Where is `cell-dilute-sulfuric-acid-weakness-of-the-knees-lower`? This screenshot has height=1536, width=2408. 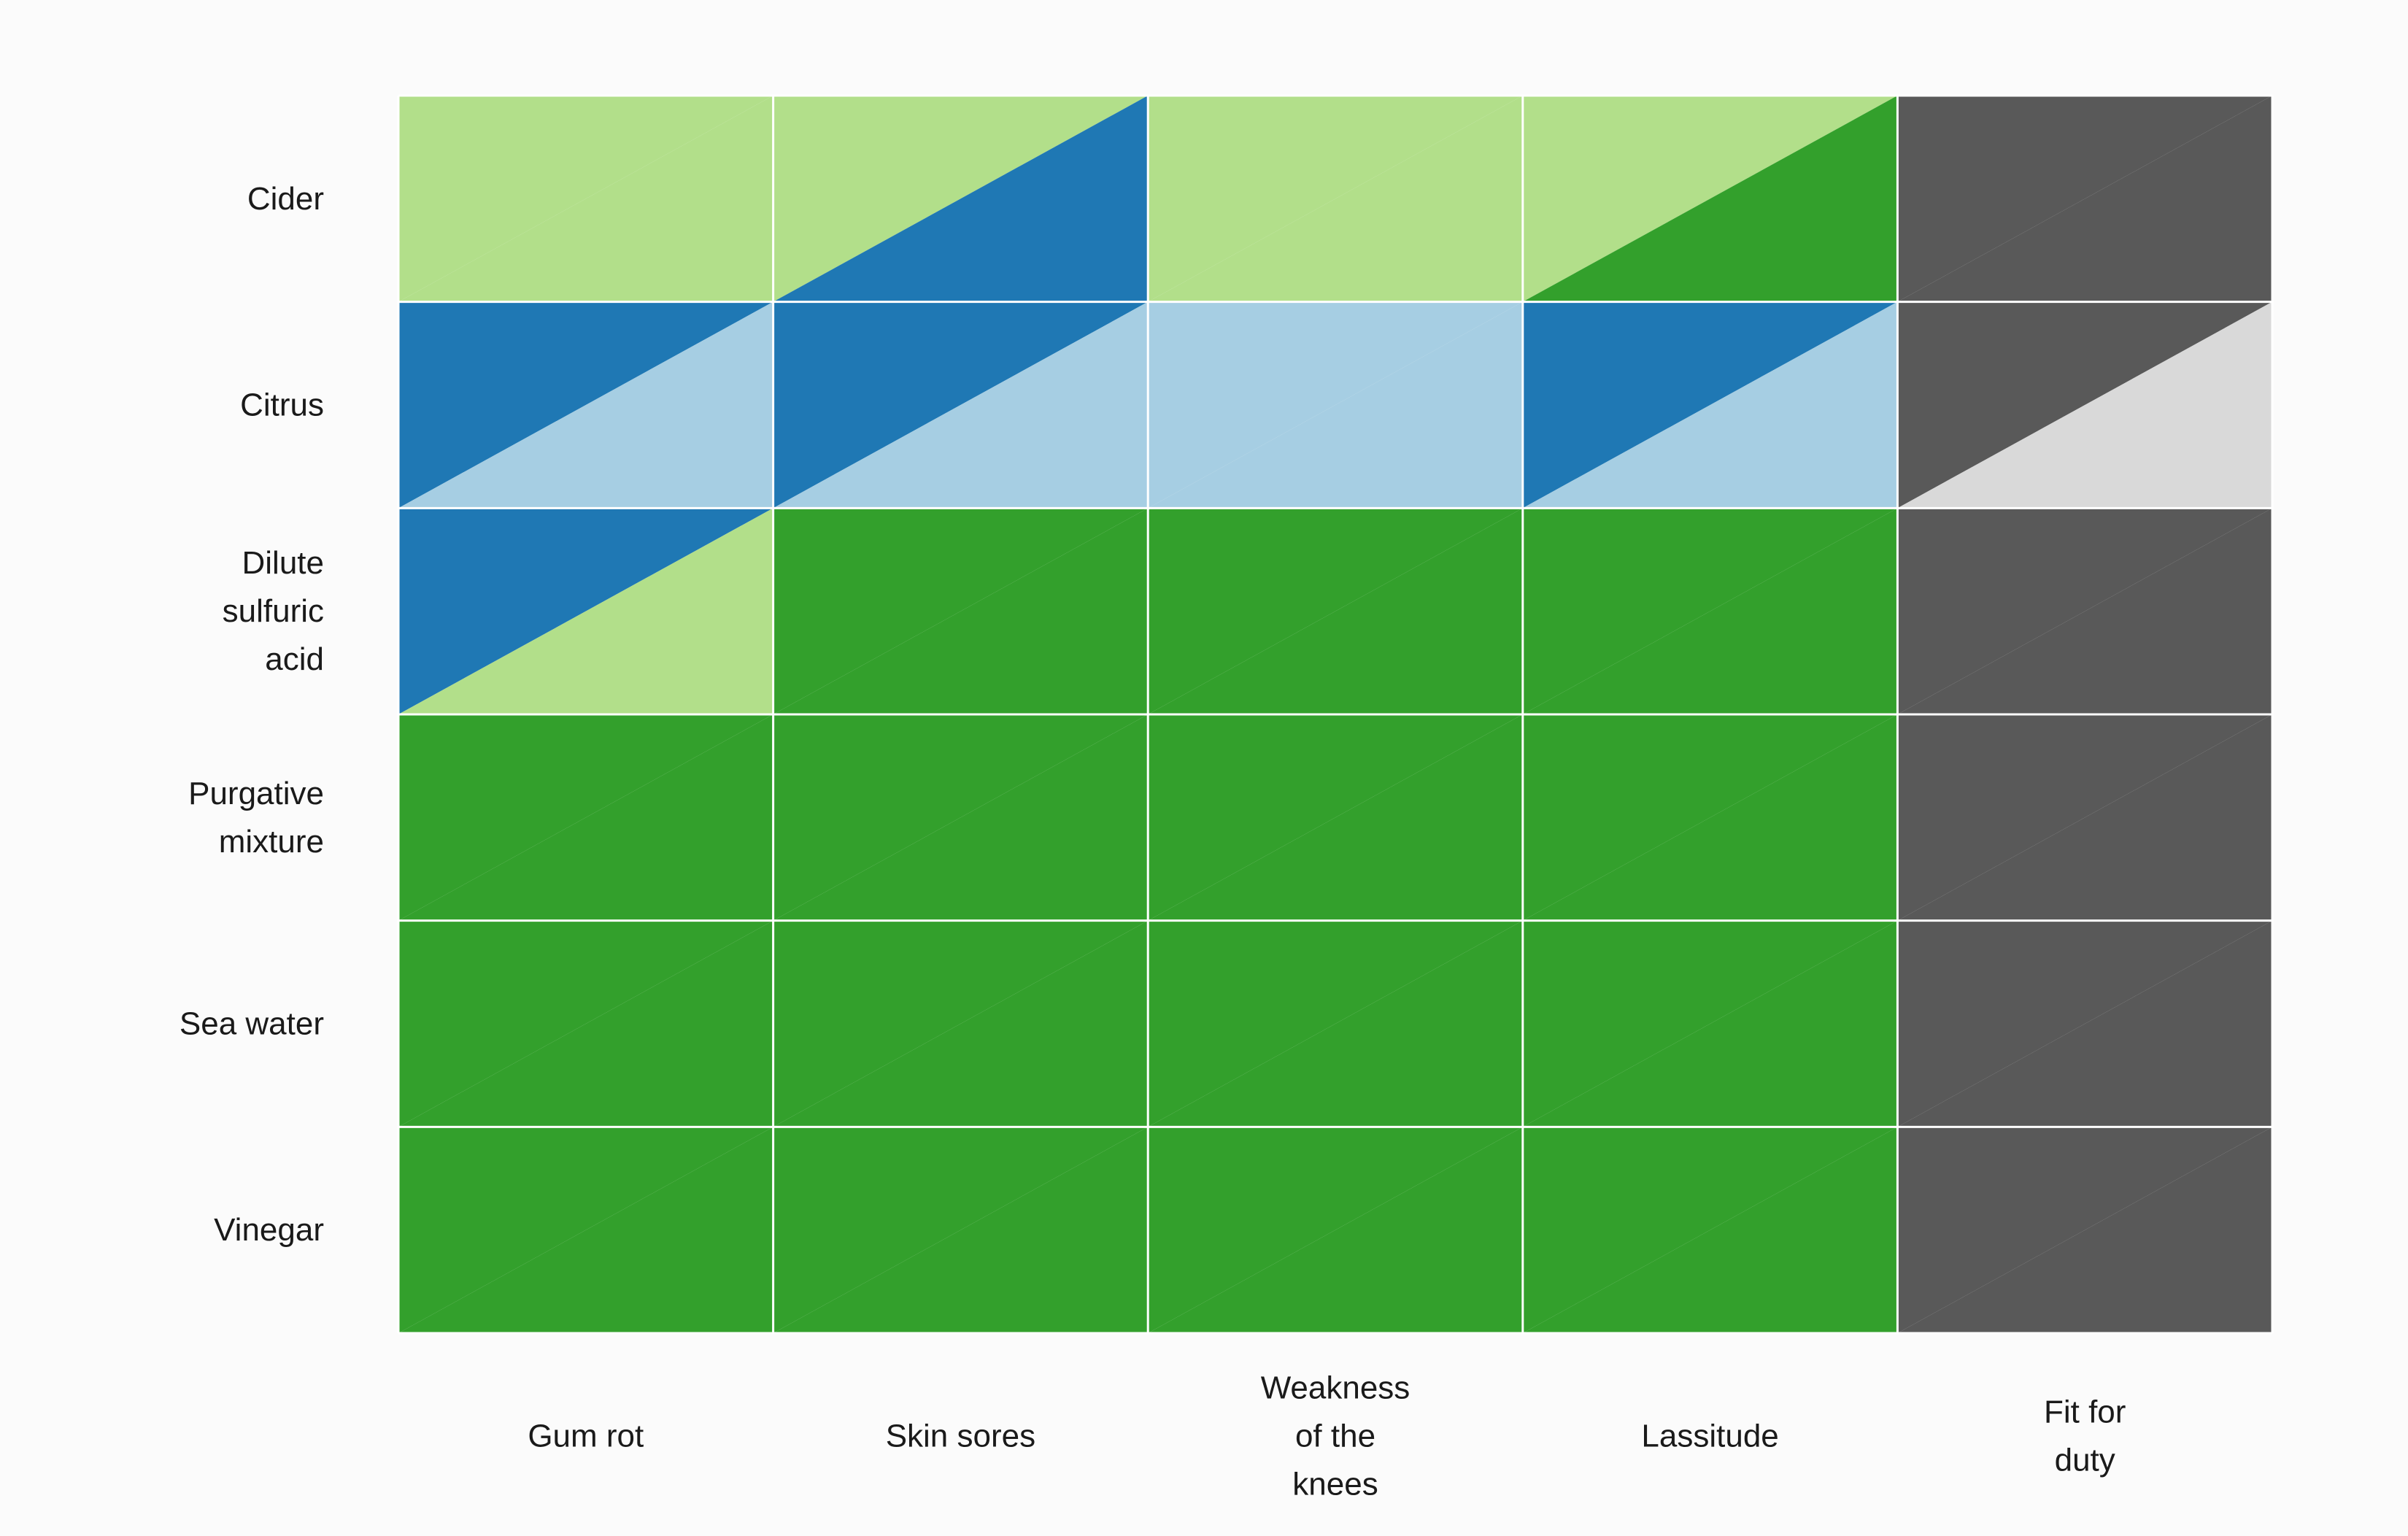 cell-dilute-sulfuric-acid-weakness-of-the-knees-lower is located at coordinates (1335, 611).